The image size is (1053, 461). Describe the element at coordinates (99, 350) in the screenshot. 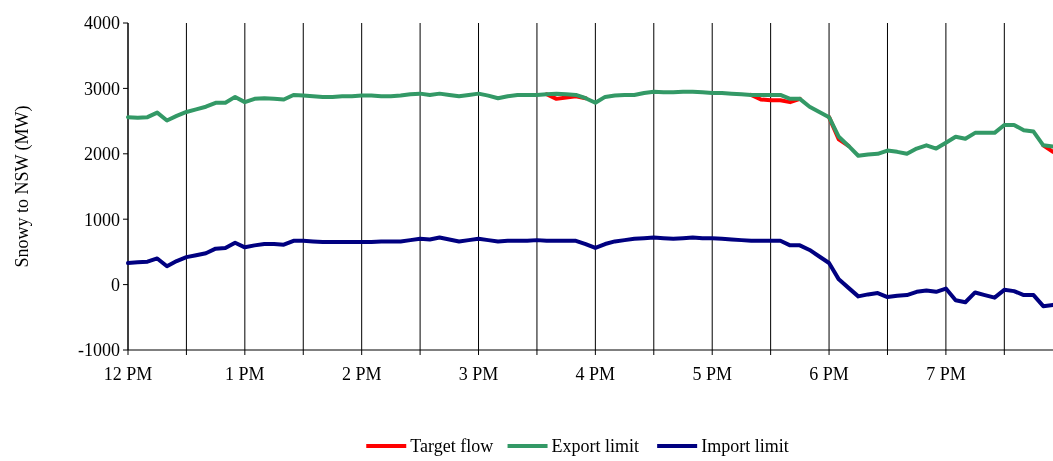

I see `y-tick-label: -1000` at that location.